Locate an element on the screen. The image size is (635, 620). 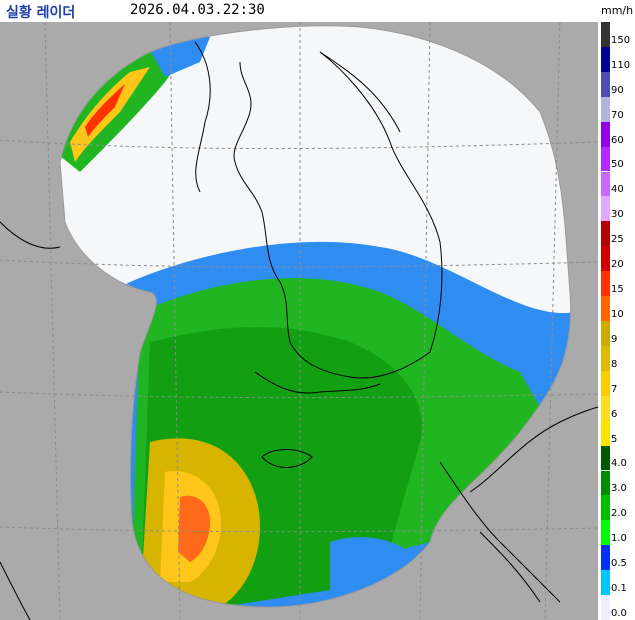
legend-entry: 20 is located at coordinates (618, 259).